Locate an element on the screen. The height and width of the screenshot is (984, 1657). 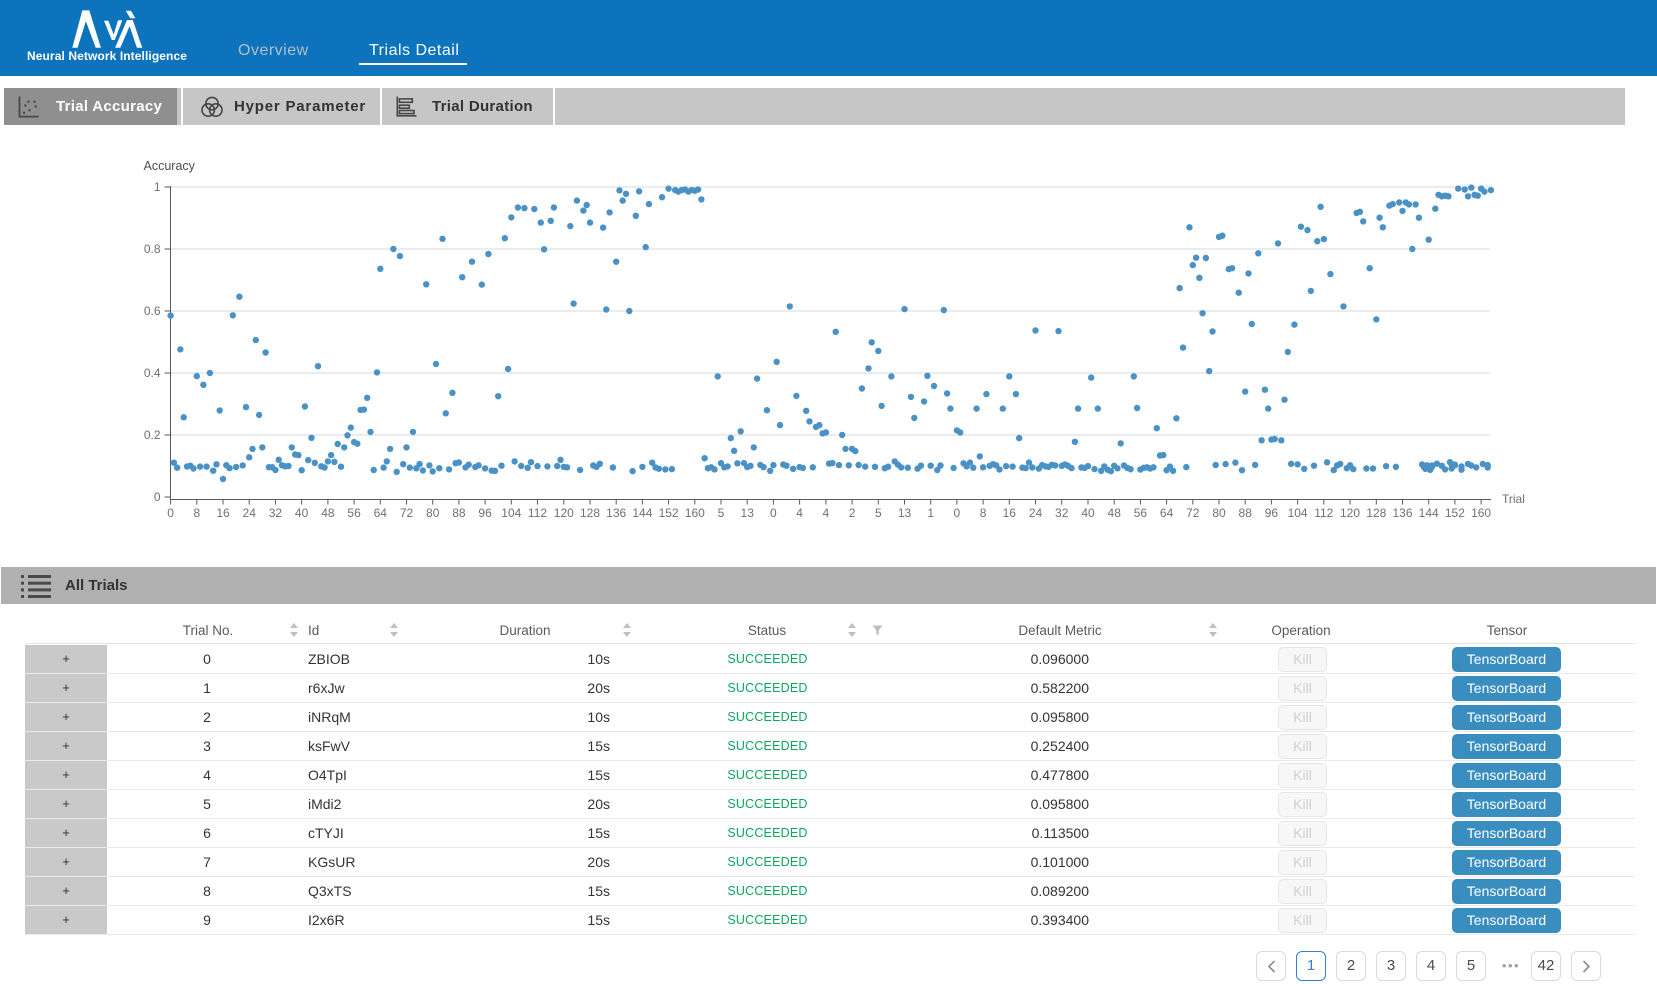
svg-text: 0.8 is located at coordinates (152, 249).